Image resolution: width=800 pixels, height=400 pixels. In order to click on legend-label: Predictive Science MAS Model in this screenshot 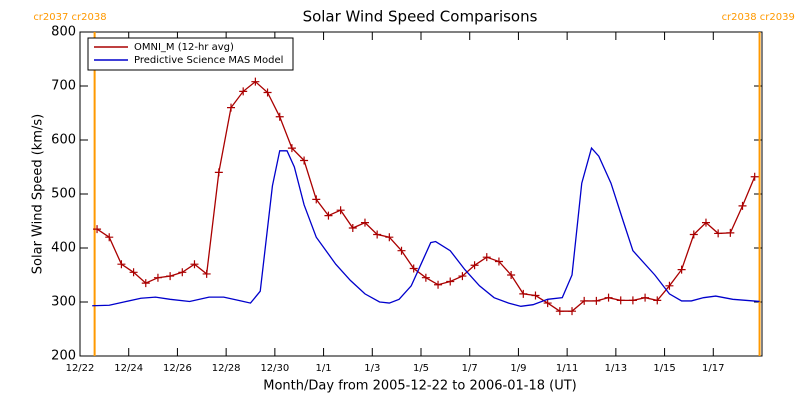, I will do `click(208, 60)`.